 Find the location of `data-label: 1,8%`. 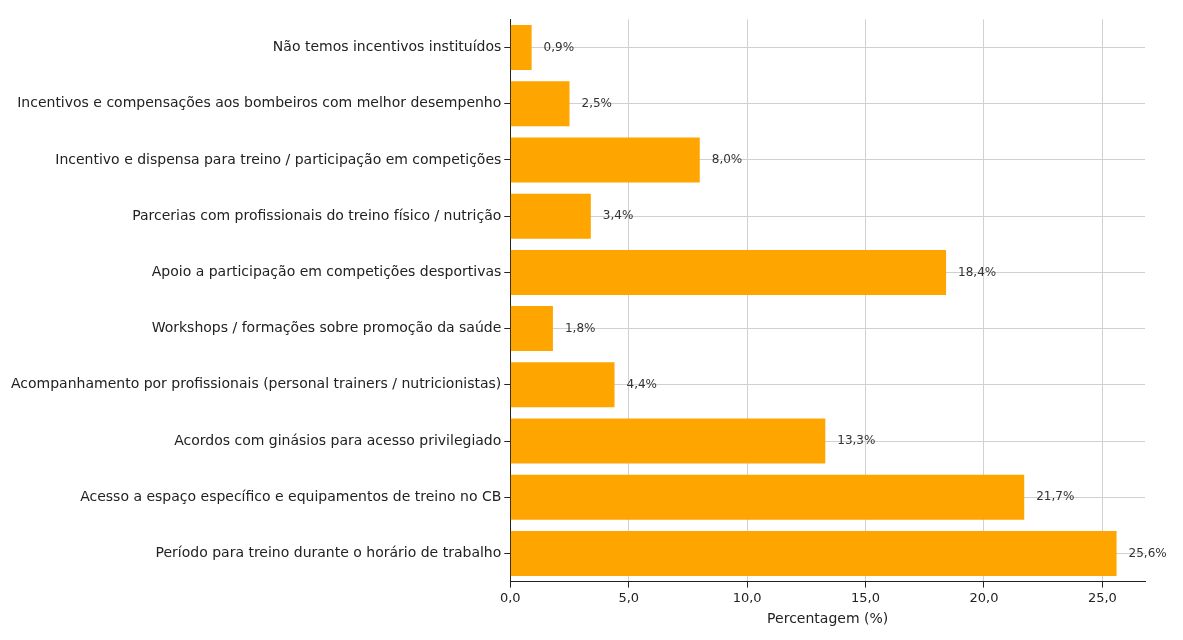

data-label: 1,8% is located at coordinates (580, 327).